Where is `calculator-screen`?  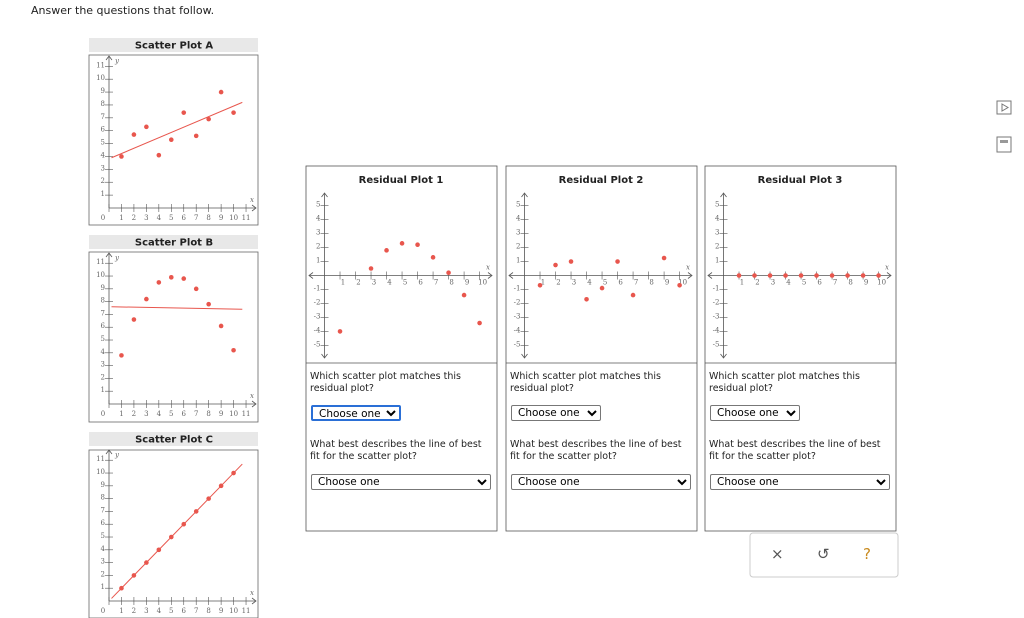 calculator-screen is located at coordinates (1004, 141).